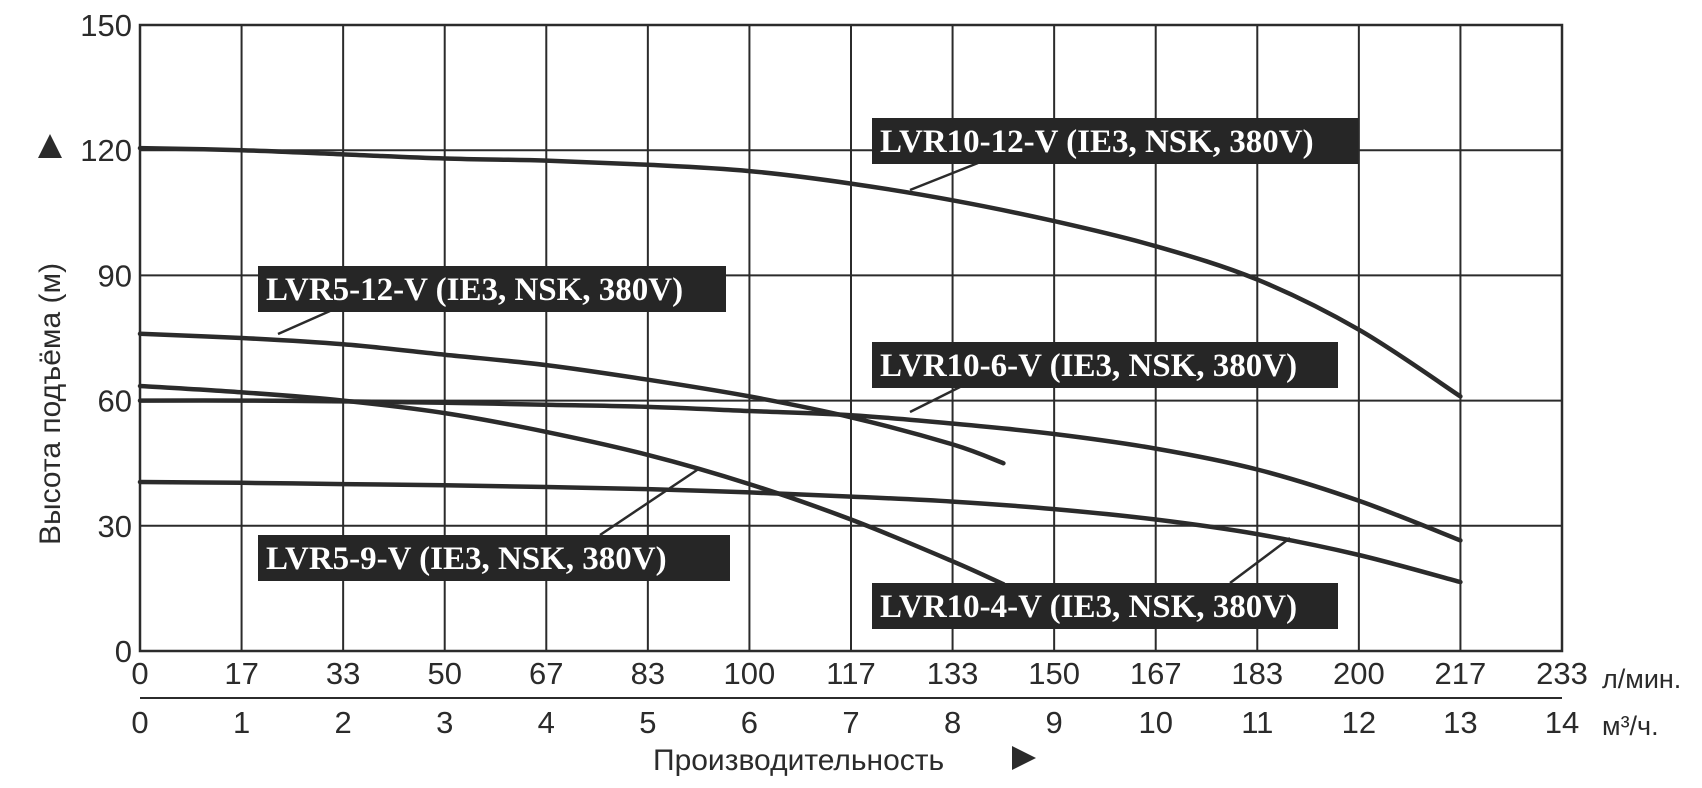 Image resolution: width=1702 pixels, height=788 pixels. Describe the element at coordinates (749, 722) in the screenshot. I see `x-tick-label-m3h: 6` at that location.